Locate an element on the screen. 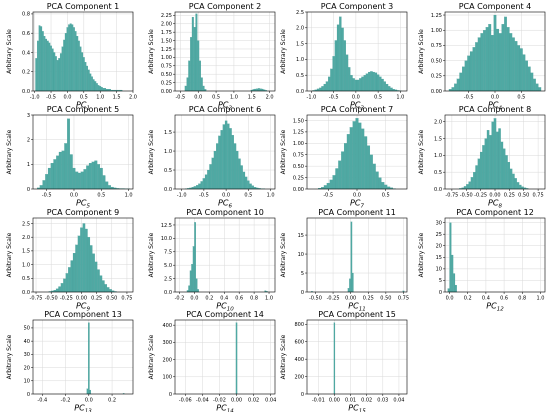 The image size is (550, 412). x-axis-label-subscript: 4 is located at coordinates (500, 109).